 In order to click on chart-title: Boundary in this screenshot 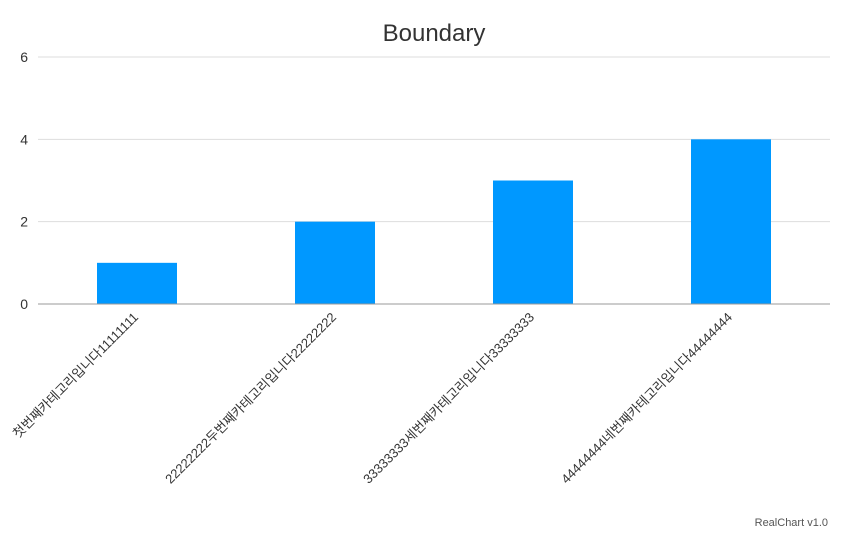, I will do `click(434, 33)`.